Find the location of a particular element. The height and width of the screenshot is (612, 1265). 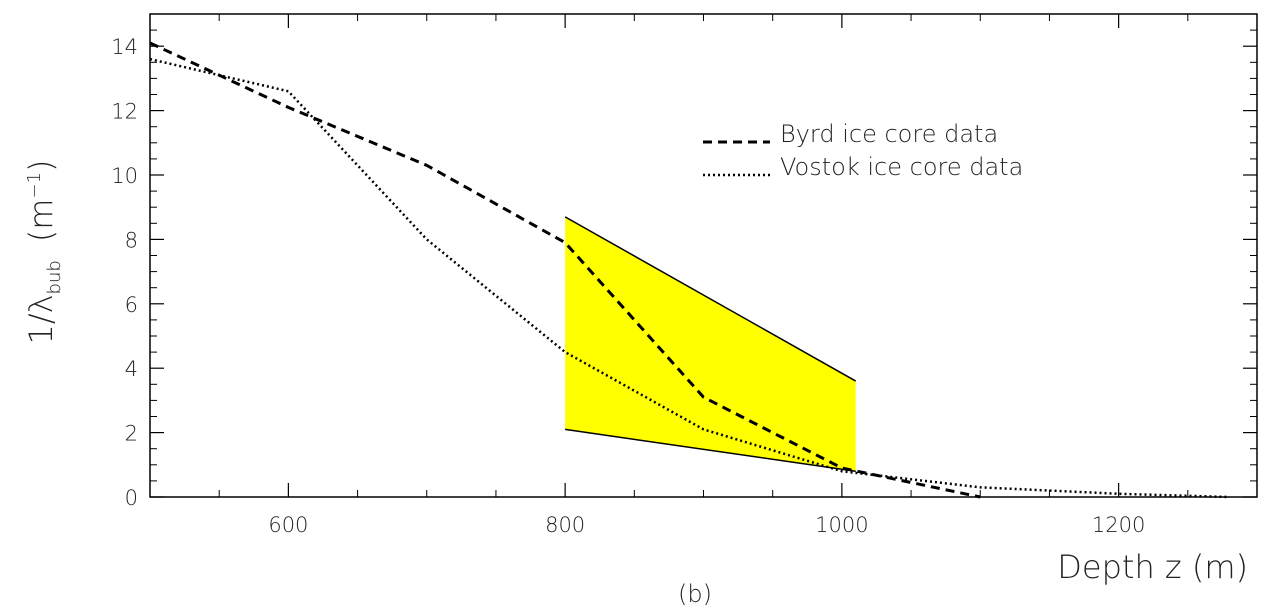

y-axis-title: 1/λbub (m−1) is located at coordinates (43, 251).